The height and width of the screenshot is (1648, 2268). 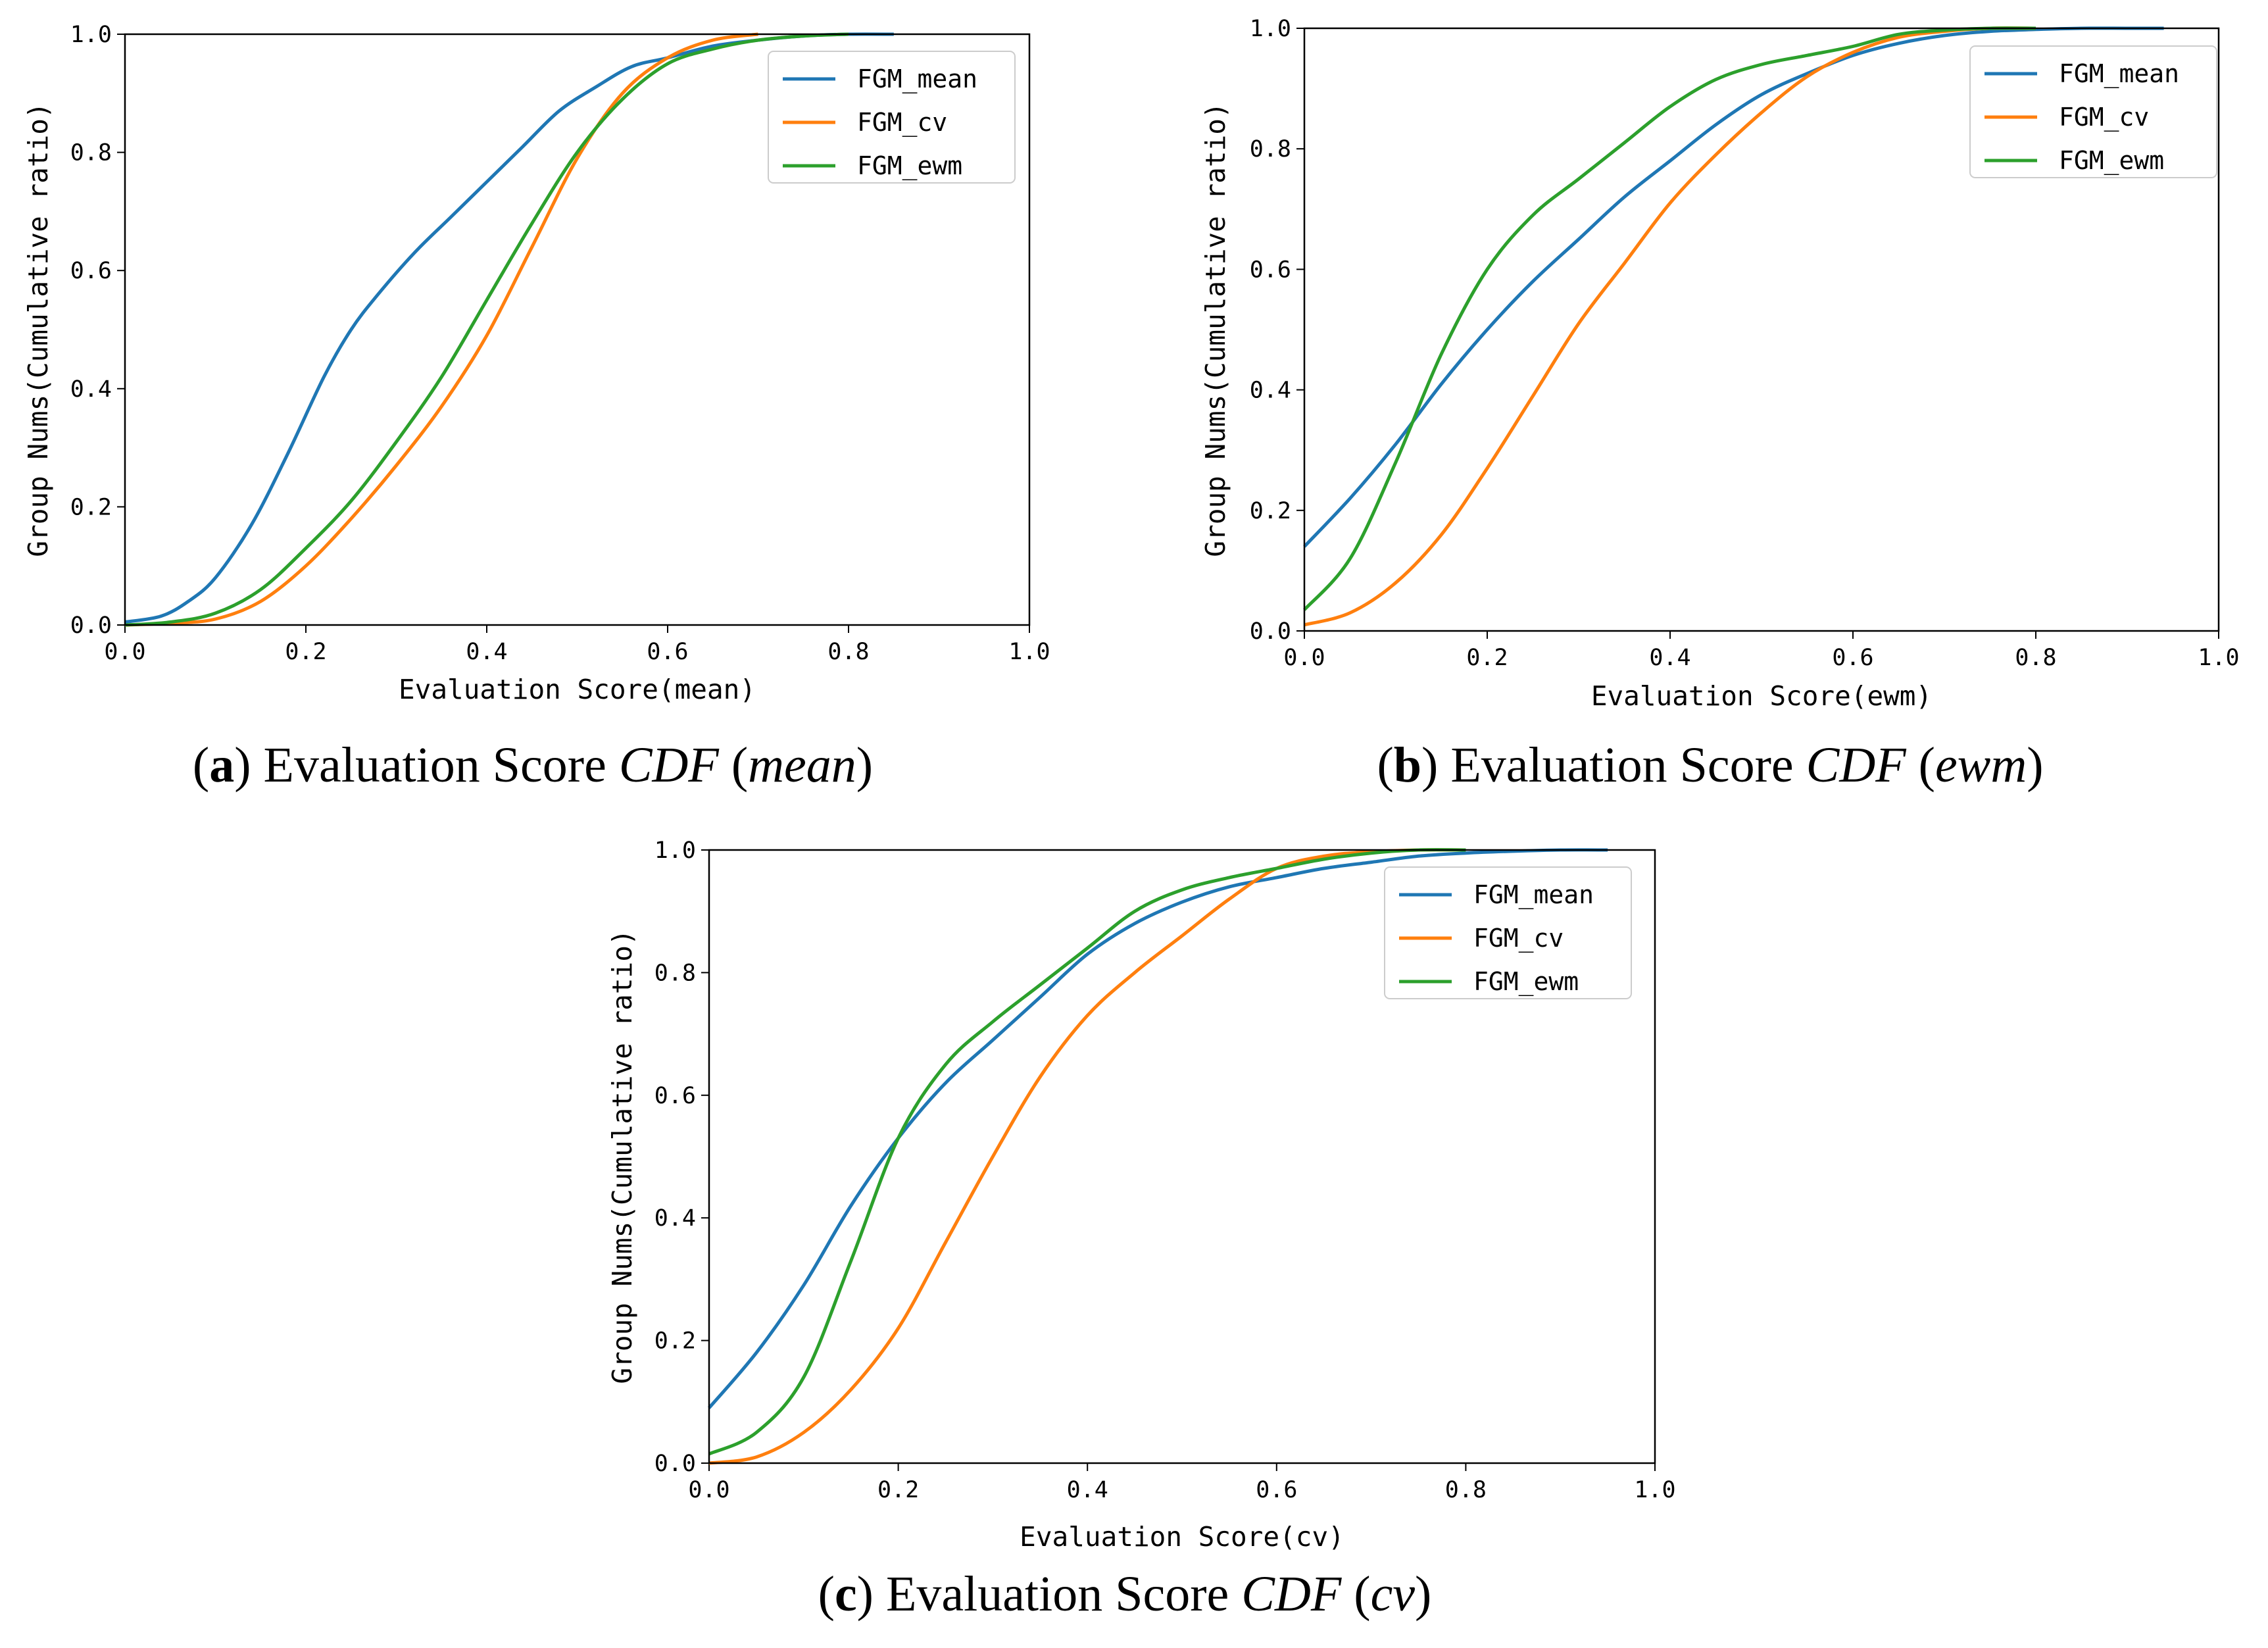 What do you see at coordinates (1711, 765) in the screenshot?
I see `caption-b: (b) Evaluation Score CDF (ewm)` at bounding box center [1711, 765].